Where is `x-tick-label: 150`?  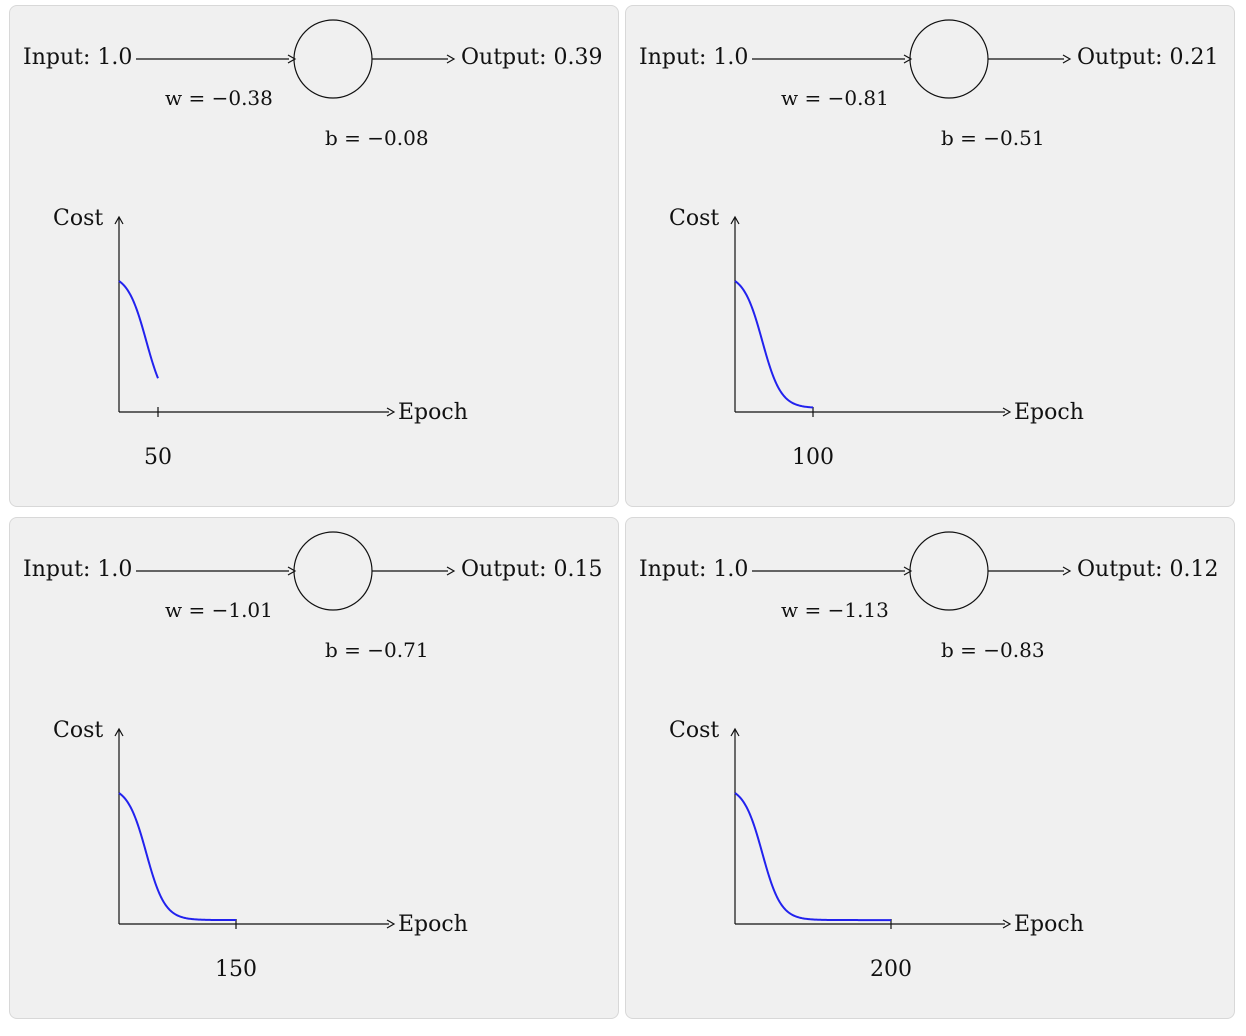
x-tick-label: 150 is located at coordinates (236, 969).